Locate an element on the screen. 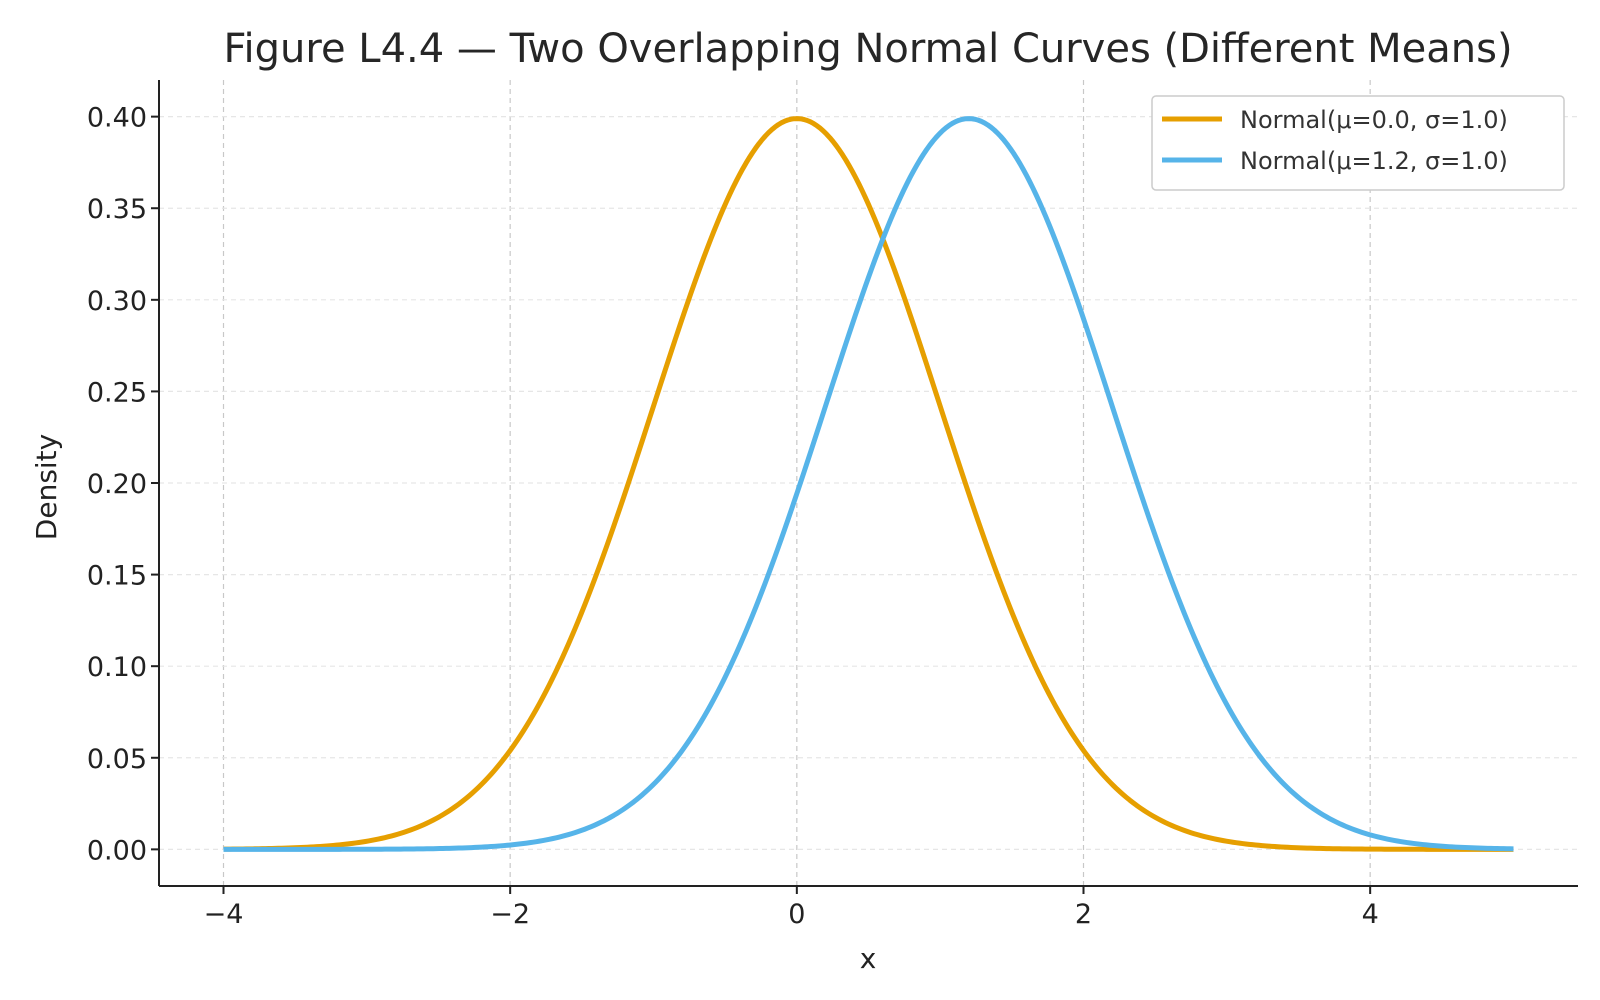 The image size is (1600, 1000). x-tick-label: −2 is located at coordinates (510, 914).